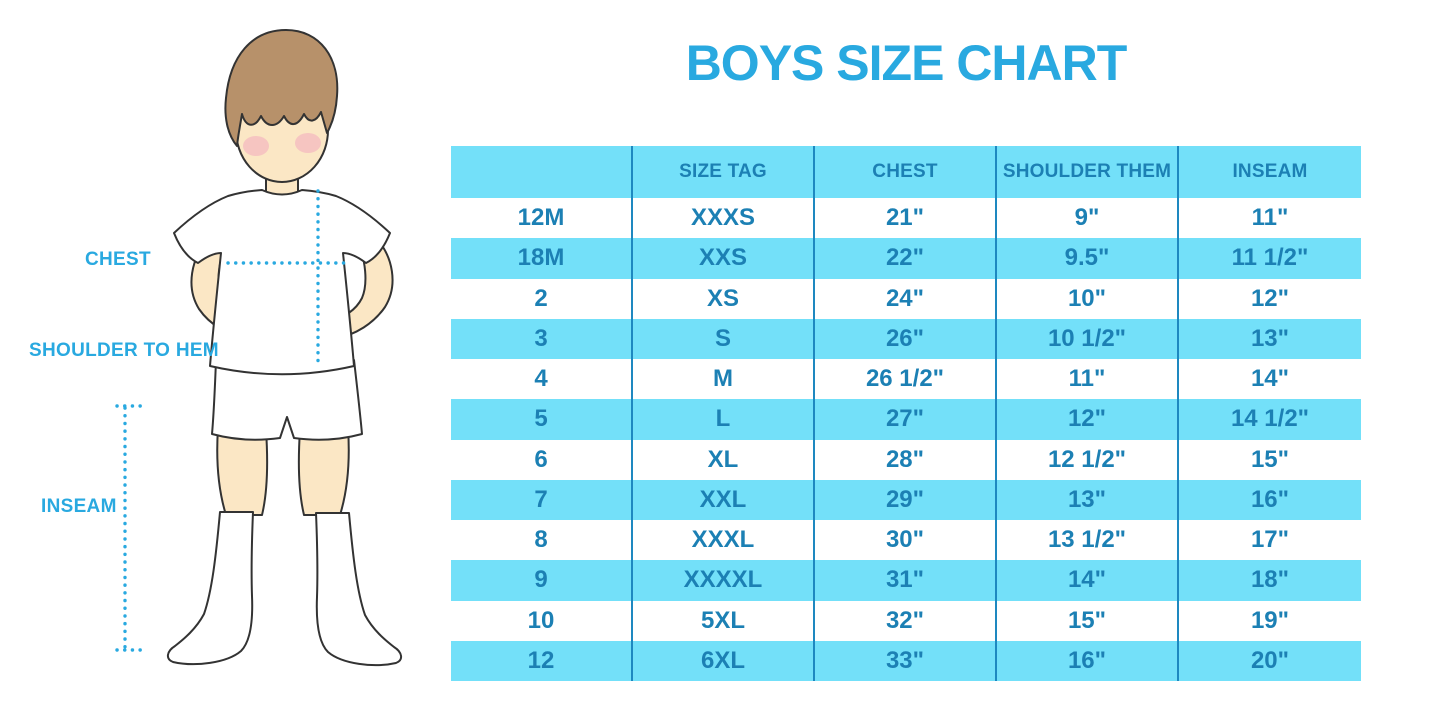 The height and width of the screenshot is (723, 1445). What do you see at coordinates (906, 218) in the screenshot?
I see `cell-chest: 21"` at bounding box center [906, 218].